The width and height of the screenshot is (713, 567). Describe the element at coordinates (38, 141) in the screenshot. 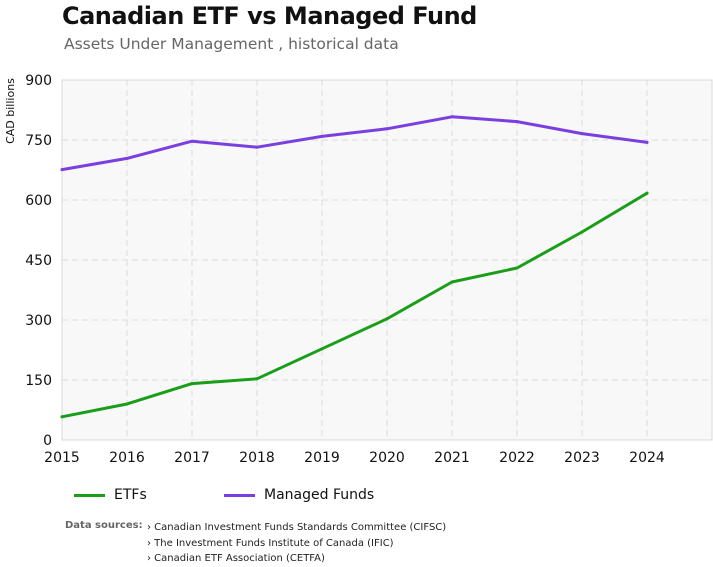

I see `y-tick-label: 750` at that location.